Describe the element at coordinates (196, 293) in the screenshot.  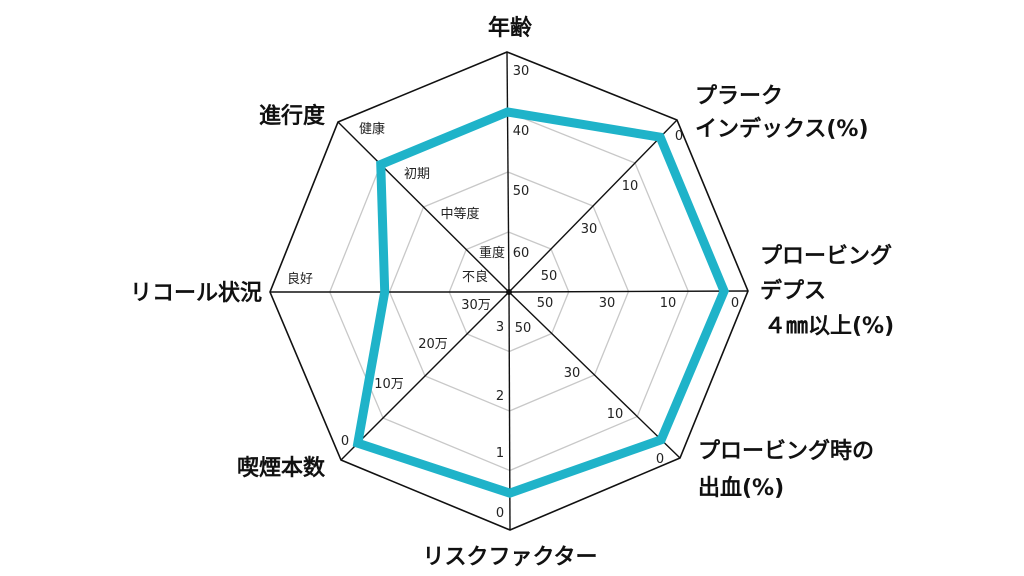
I see `axis-title: リコール状況` at that location.